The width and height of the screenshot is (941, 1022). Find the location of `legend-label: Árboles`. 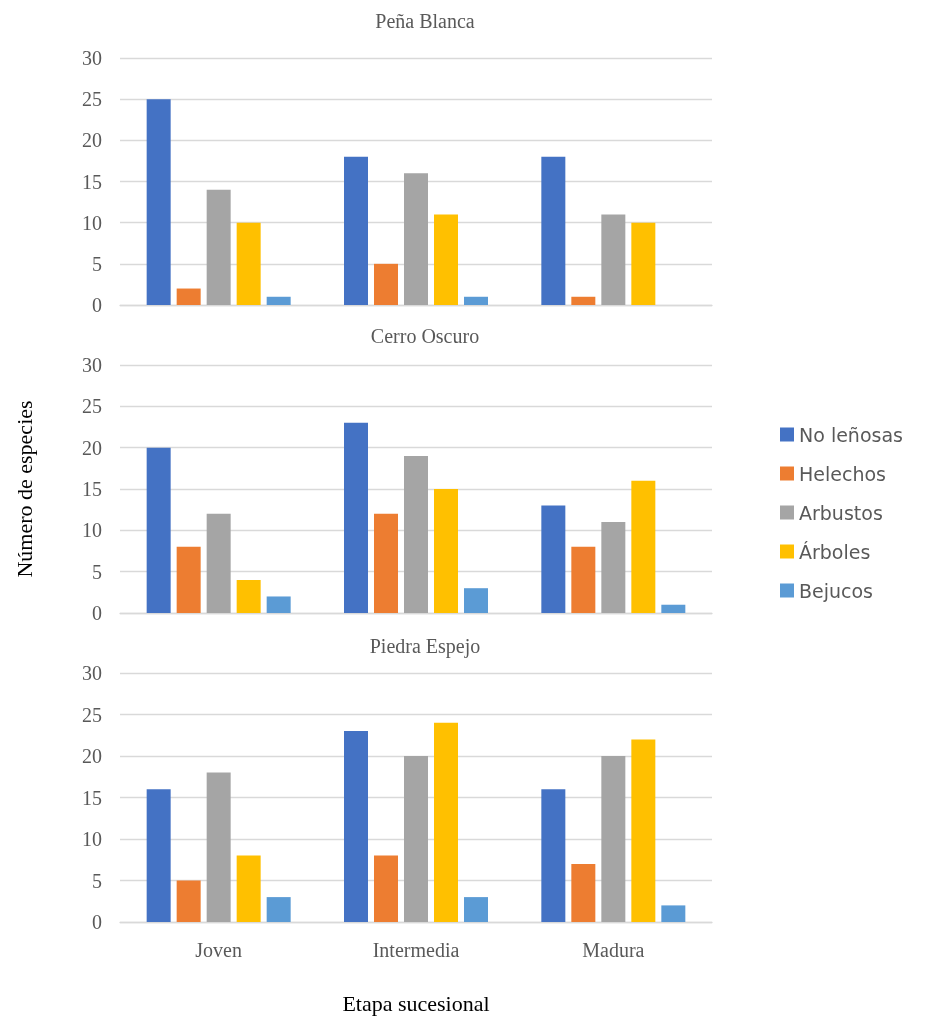

legend-label: Árboles is located at coordinates (835, 551).